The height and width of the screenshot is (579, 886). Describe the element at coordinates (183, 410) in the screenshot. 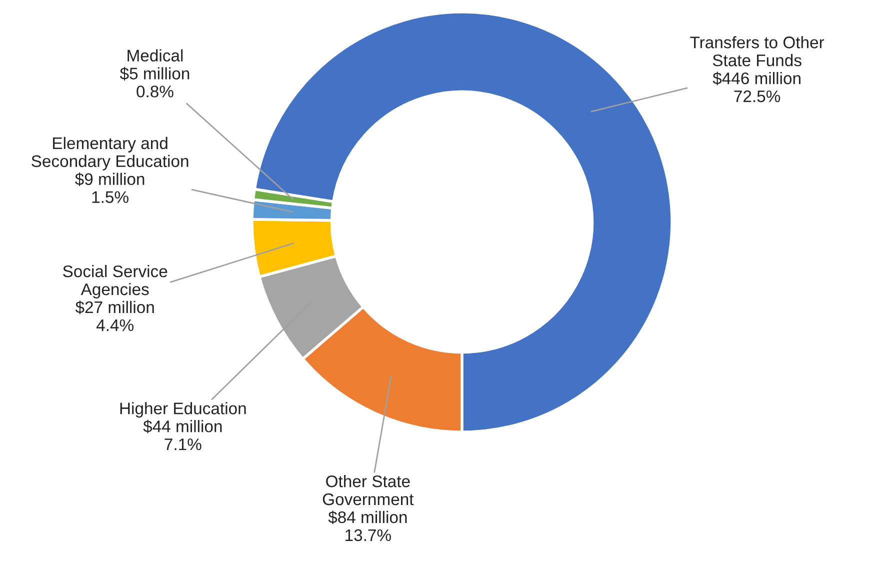

I see `slice-label: Higher Education` at that location.